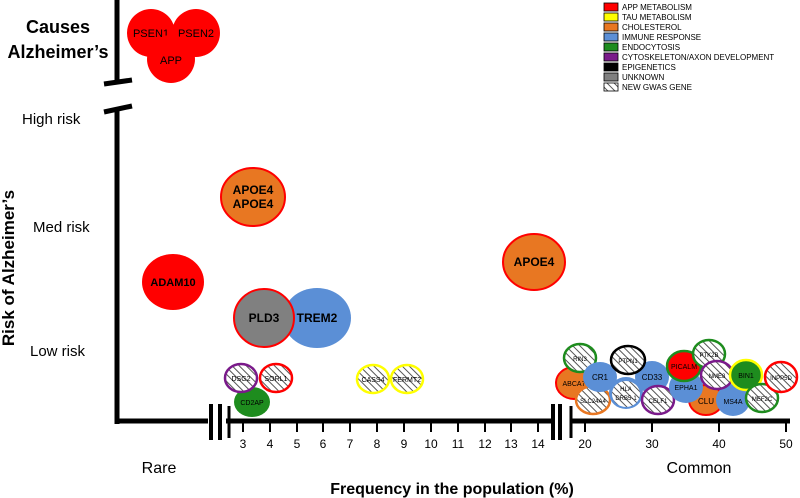  I want to click on gene-pld3: PLD3, so click(264, 318).